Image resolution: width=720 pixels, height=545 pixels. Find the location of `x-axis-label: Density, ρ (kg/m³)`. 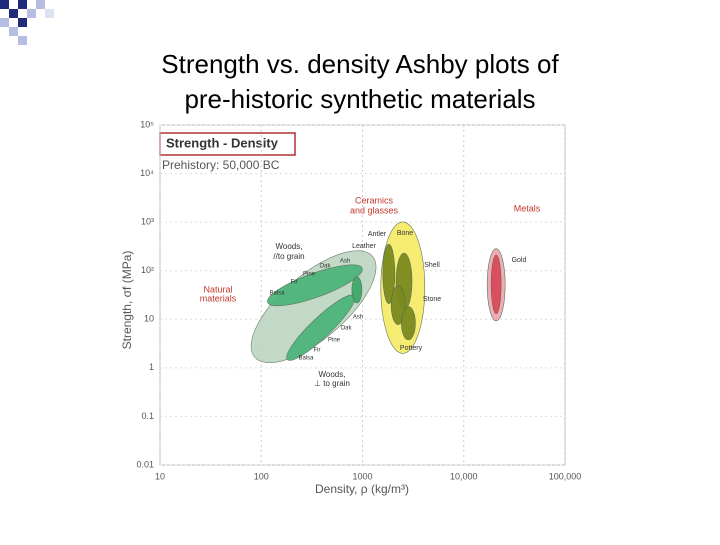

x-axis-label: Density, ρ (kg/m³) is located at coordinates (362, 489).